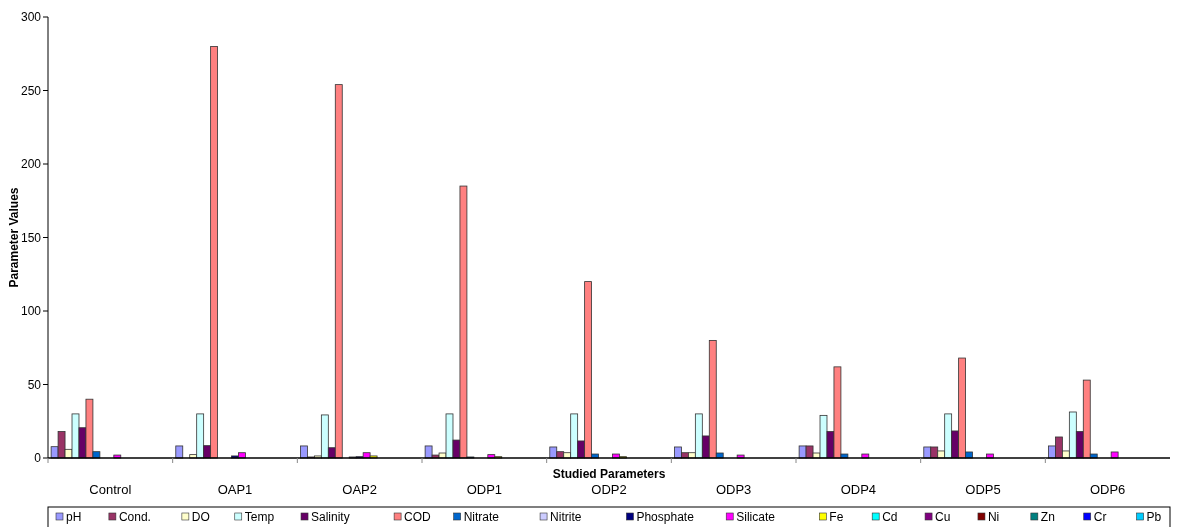 Image resolution: width=1202 pixels, height=527 pixels. Describe the element at coordinates (235, 489) in the screenshot. I see `x-tick-label: OAP1` at that location.